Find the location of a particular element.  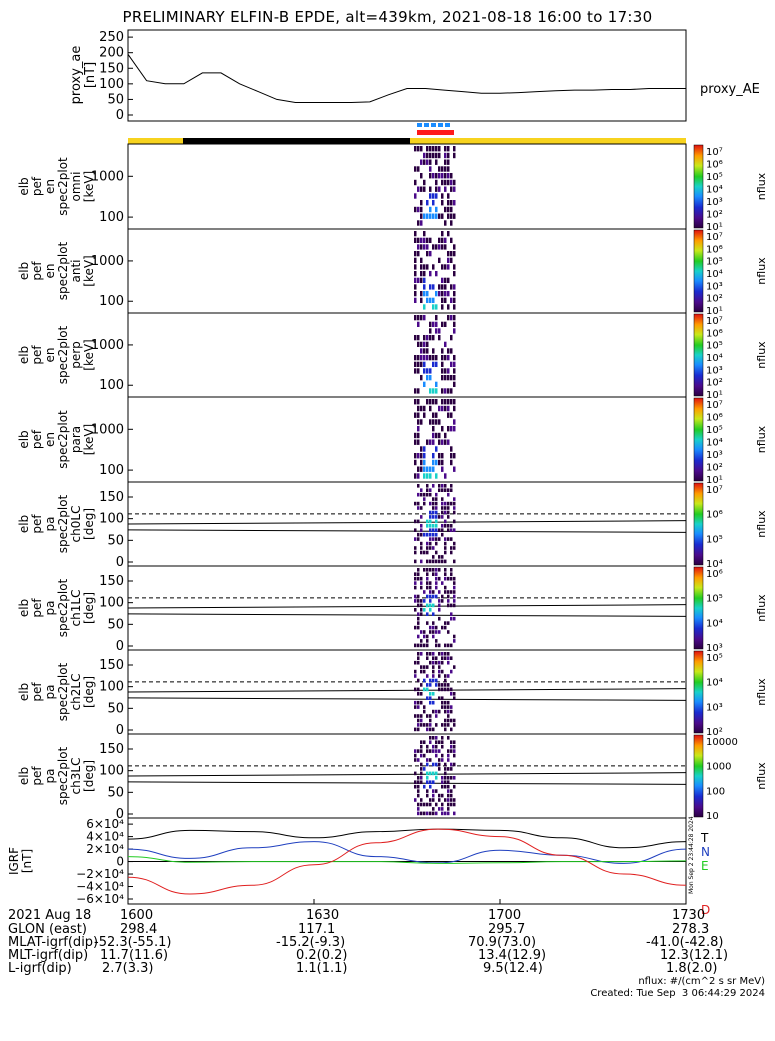

y-tick-label: 1000 is located at coordinates (107, 176).